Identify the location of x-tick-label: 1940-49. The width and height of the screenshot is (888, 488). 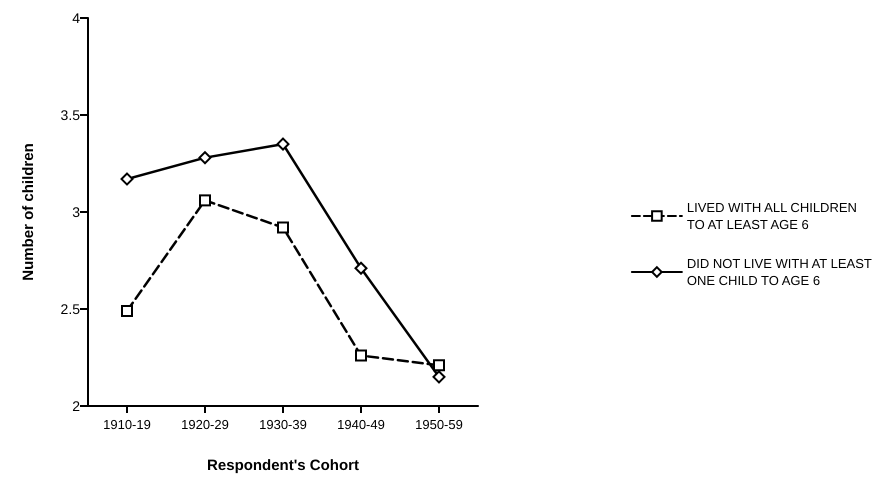
(361, 424).